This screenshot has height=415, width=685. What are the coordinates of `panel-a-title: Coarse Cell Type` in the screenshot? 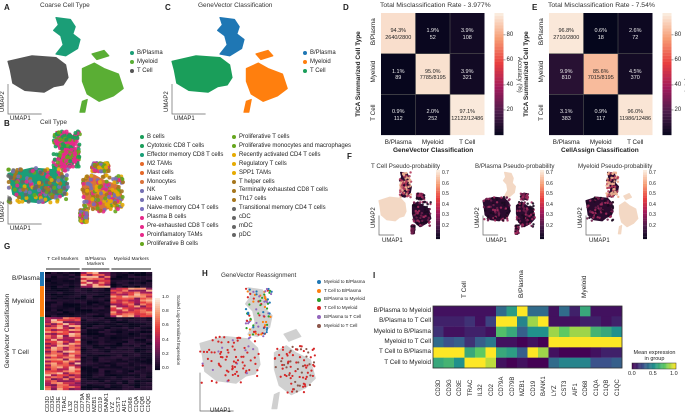 It's located at (65, 5).